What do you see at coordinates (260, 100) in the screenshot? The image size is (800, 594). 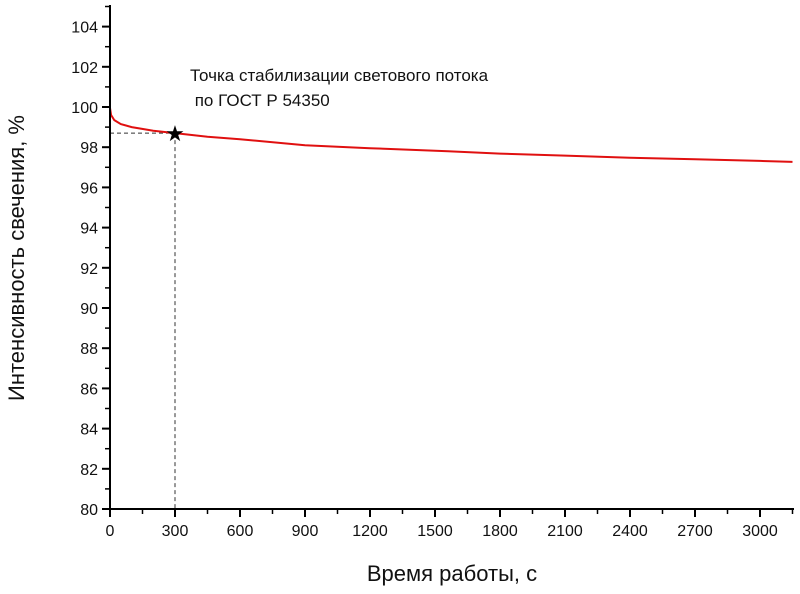 I see `annotation-line-2: по ГОСТ Р 54350` at bounding box center [260, 100].